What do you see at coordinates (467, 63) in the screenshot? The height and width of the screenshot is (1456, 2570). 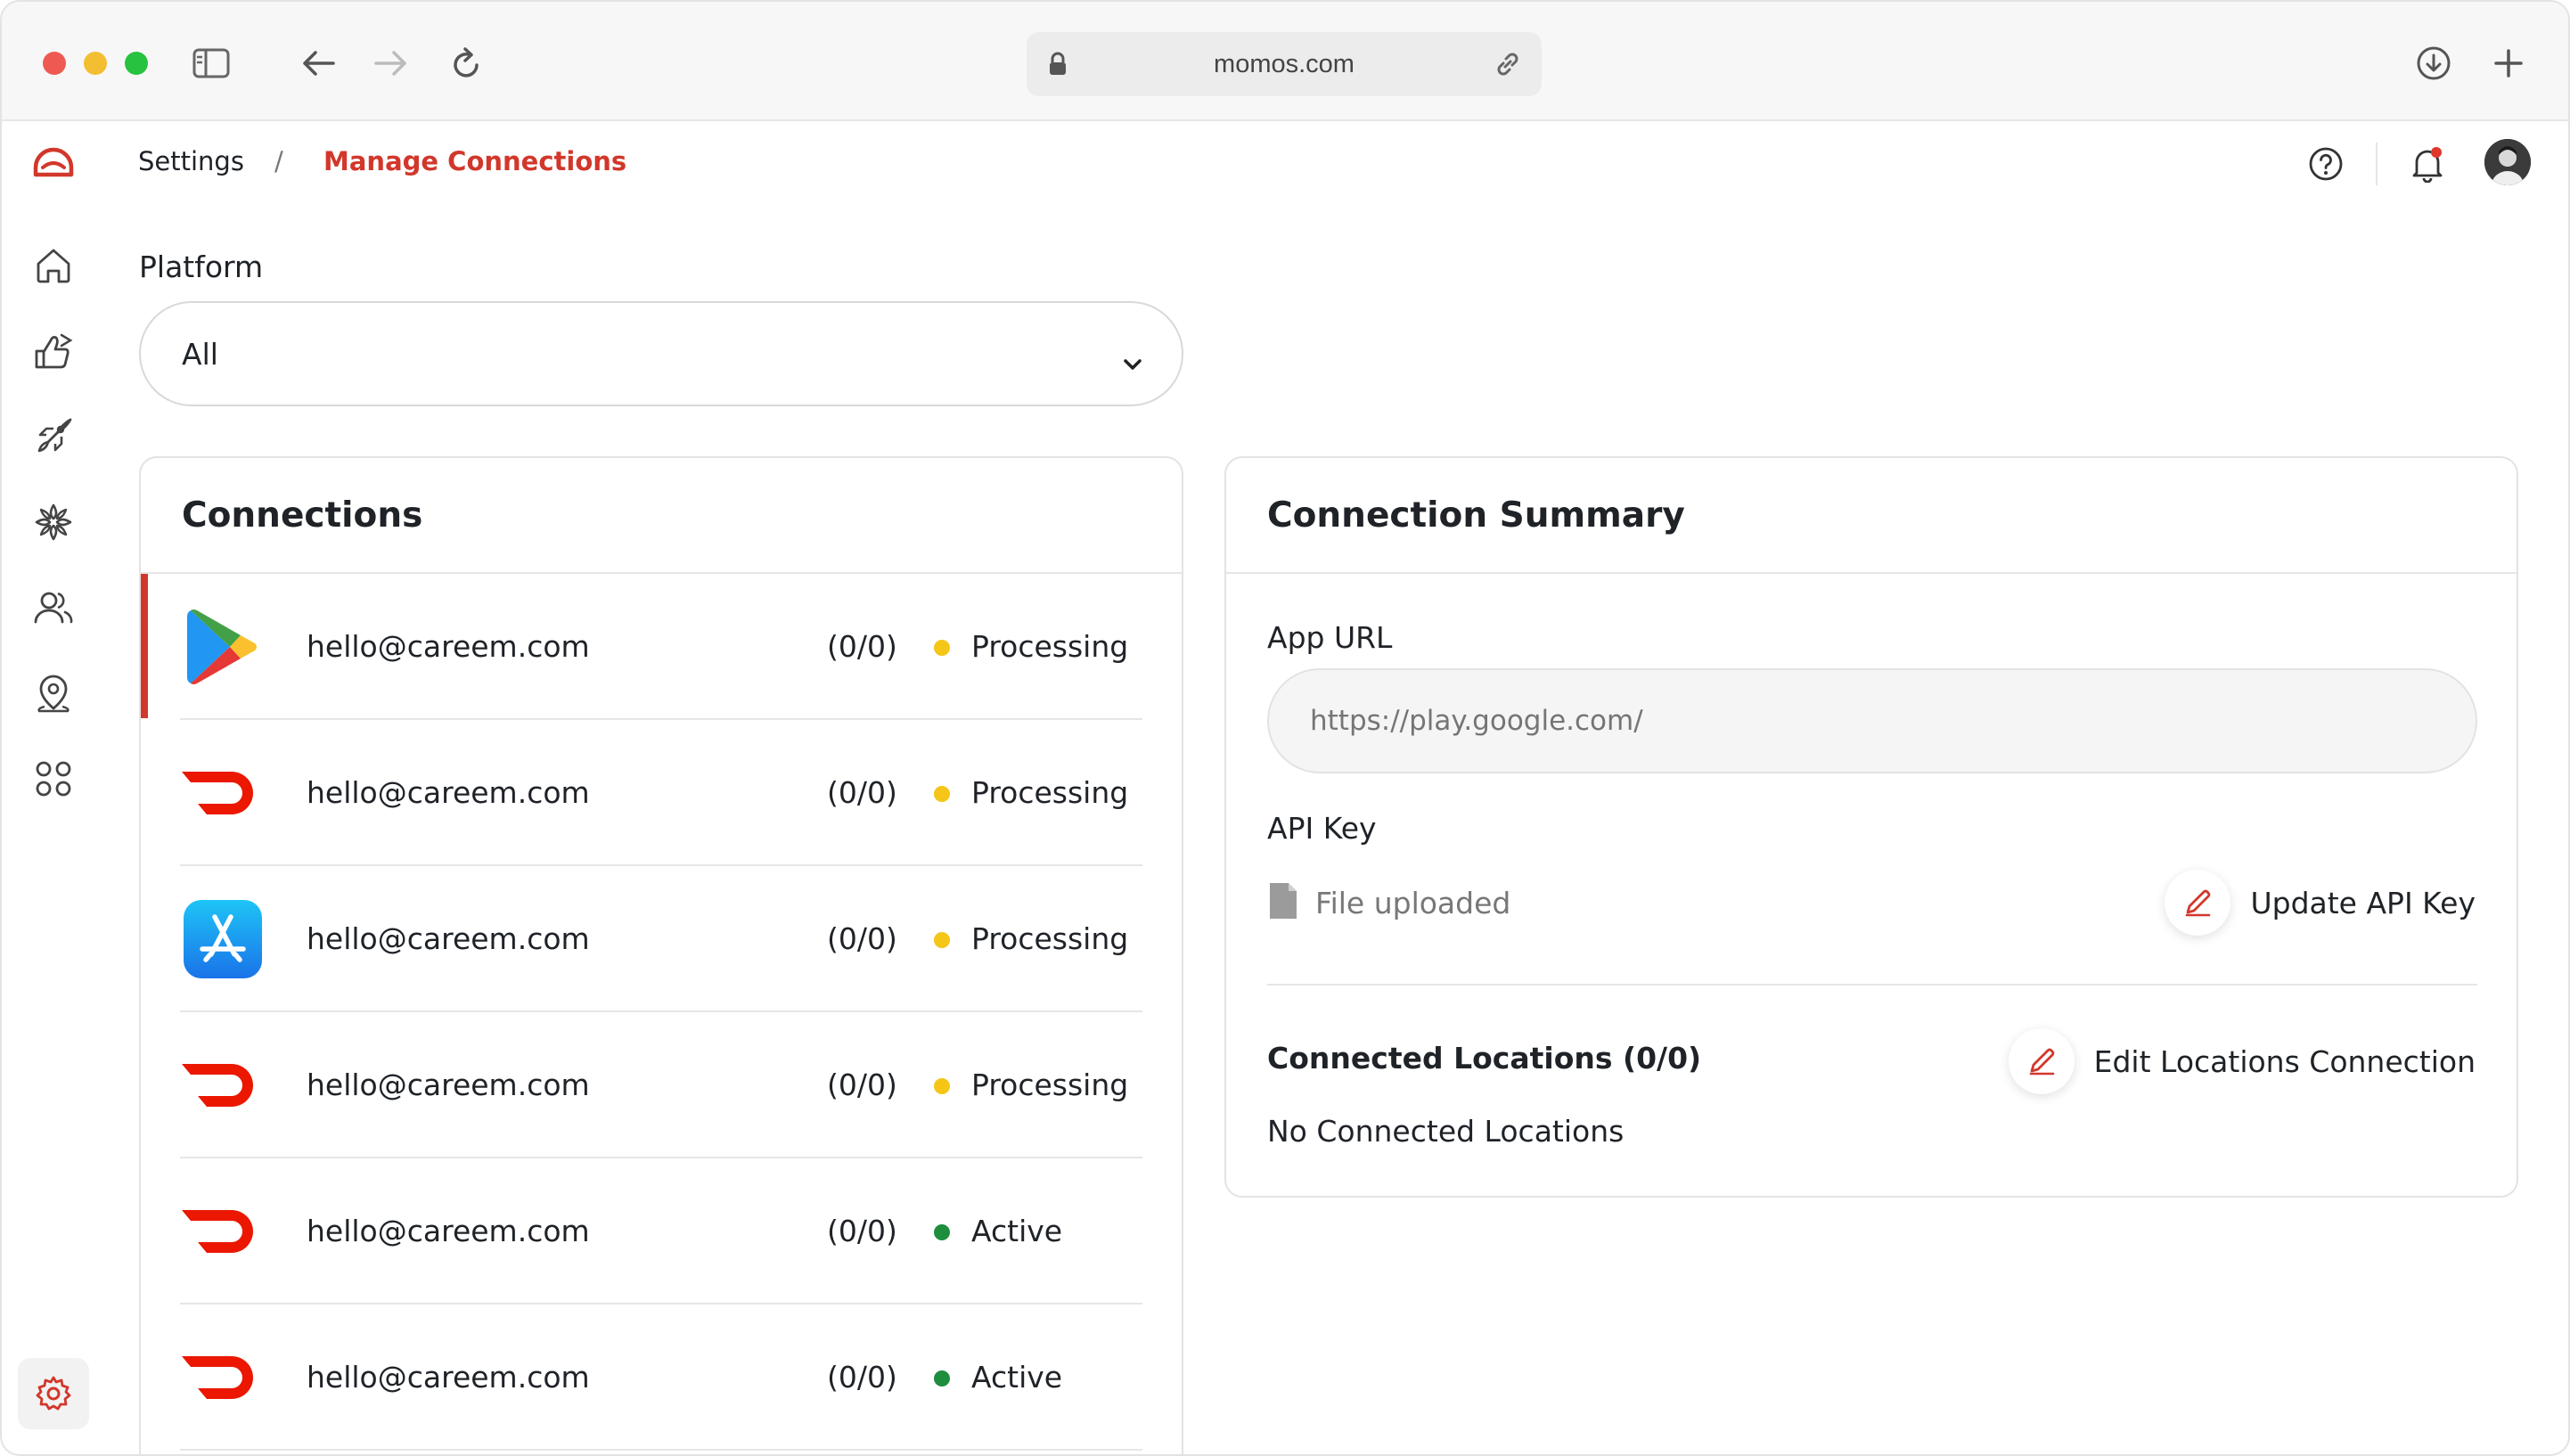 I see `reload-icon` at bounding box center [467, 63].